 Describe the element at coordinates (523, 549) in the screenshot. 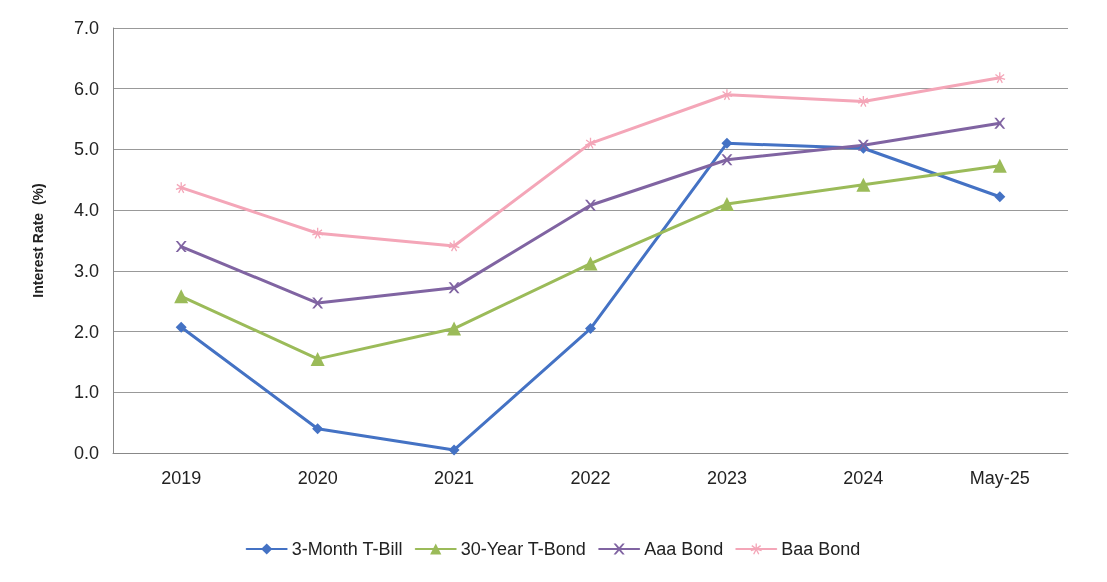

I see `legend-label: 30-Year T-Bond` at that location.